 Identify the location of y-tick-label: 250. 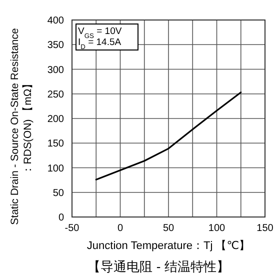
(55, 94).